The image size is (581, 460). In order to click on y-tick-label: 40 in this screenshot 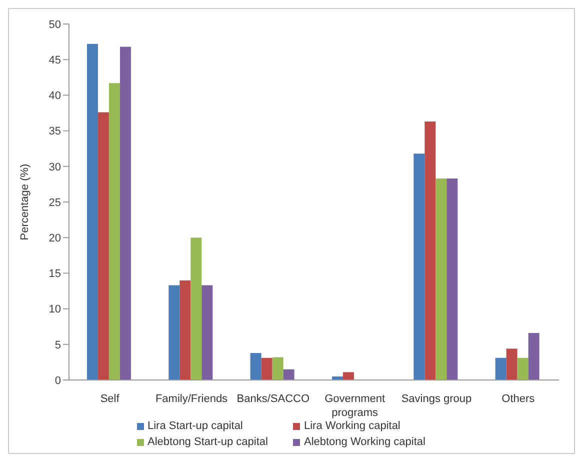, I will do `click(54, 96)`.